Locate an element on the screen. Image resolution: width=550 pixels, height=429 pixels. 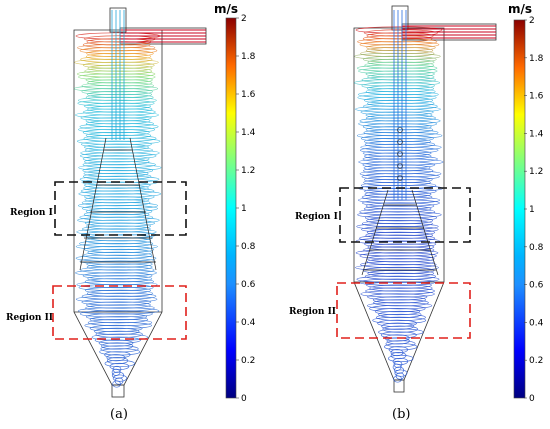
central-core-a is located at coordinates (118, 75).